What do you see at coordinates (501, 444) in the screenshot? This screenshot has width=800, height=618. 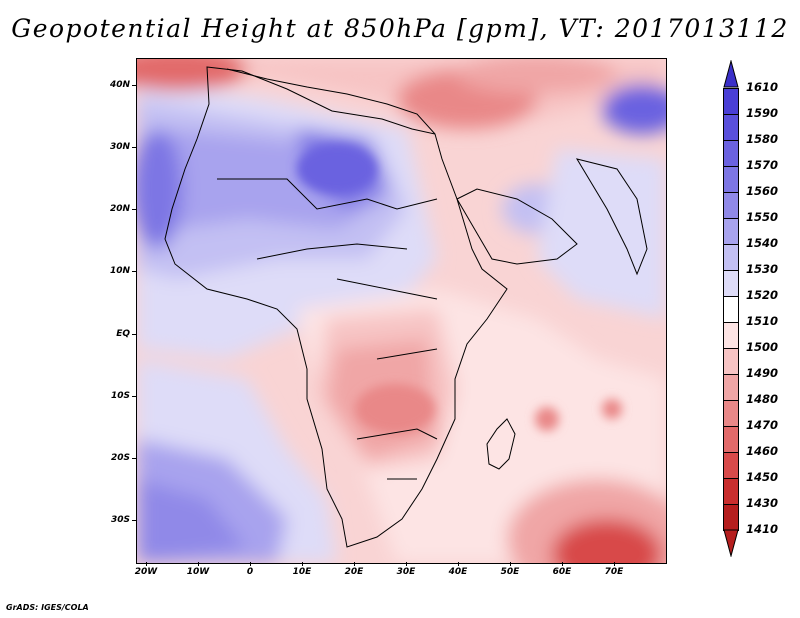 I see `madagascar-coast` at bounding box center [501, 444].